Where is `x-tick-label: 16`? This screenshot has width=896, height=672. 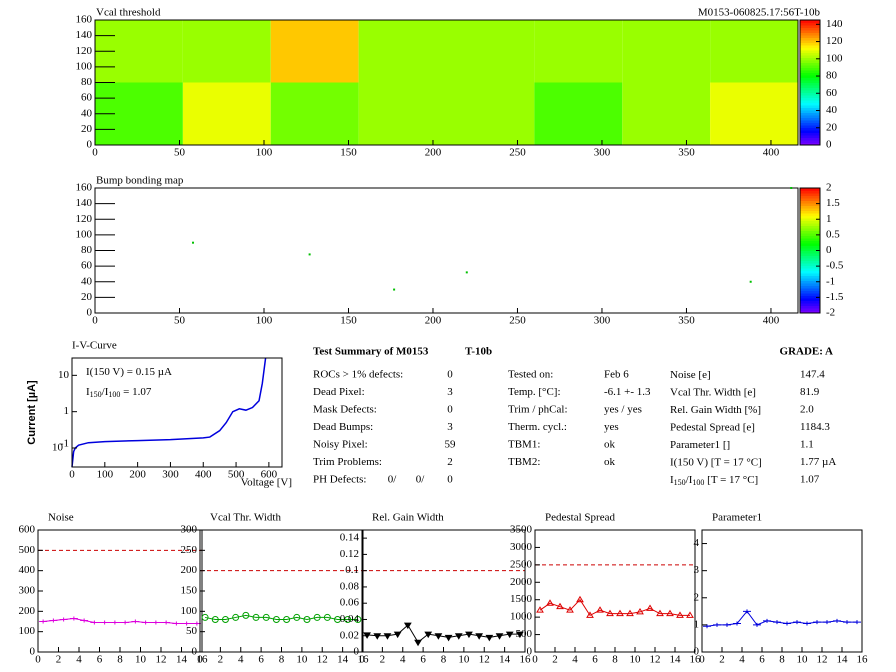 x-tick-label: 16 is located at coordinates (203, 660).